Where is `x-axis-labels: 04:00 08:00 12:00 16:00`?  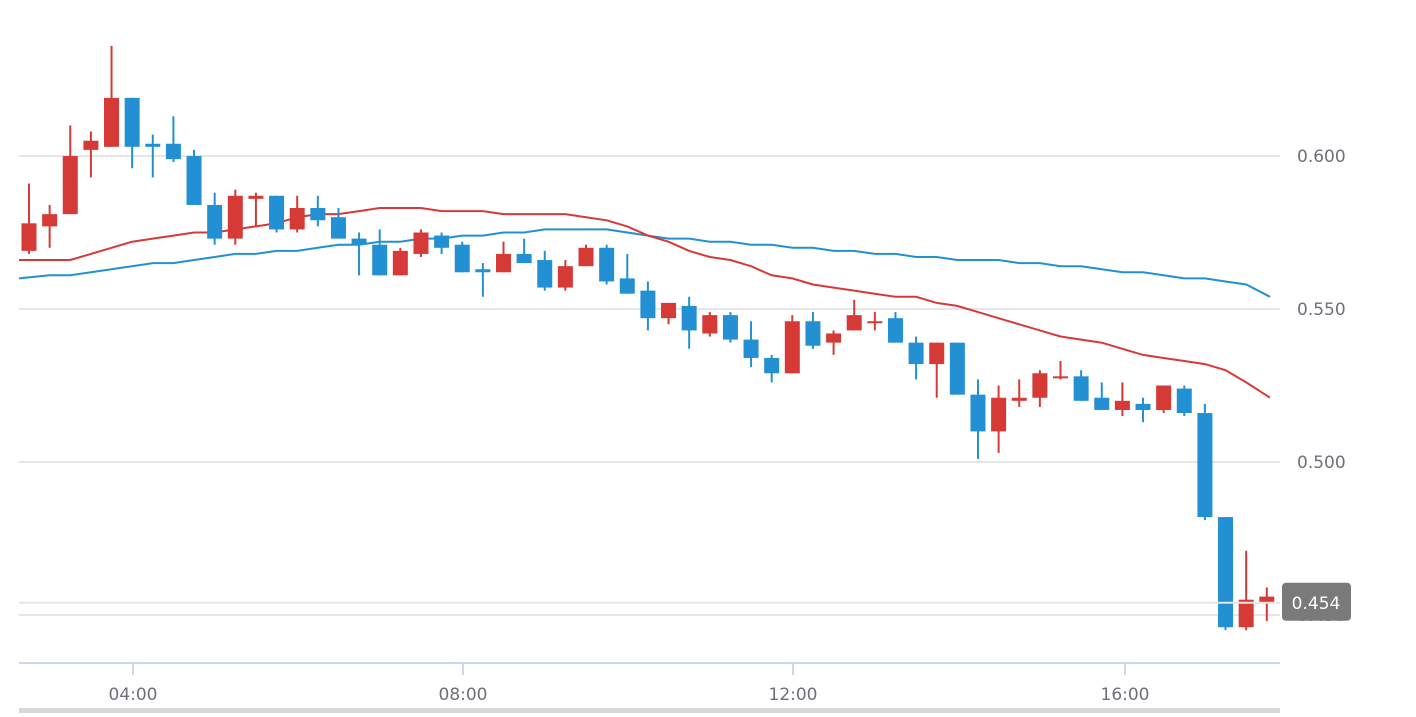 x-axis-labels: 04:00 08:00 12:00 16:00 is located at coordinates (629, 695).